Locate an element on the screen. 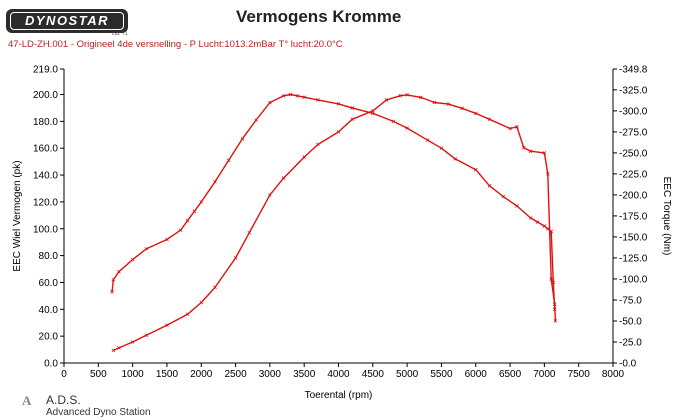  x-tick-label: 2500 is located at coordinates (235, 374).